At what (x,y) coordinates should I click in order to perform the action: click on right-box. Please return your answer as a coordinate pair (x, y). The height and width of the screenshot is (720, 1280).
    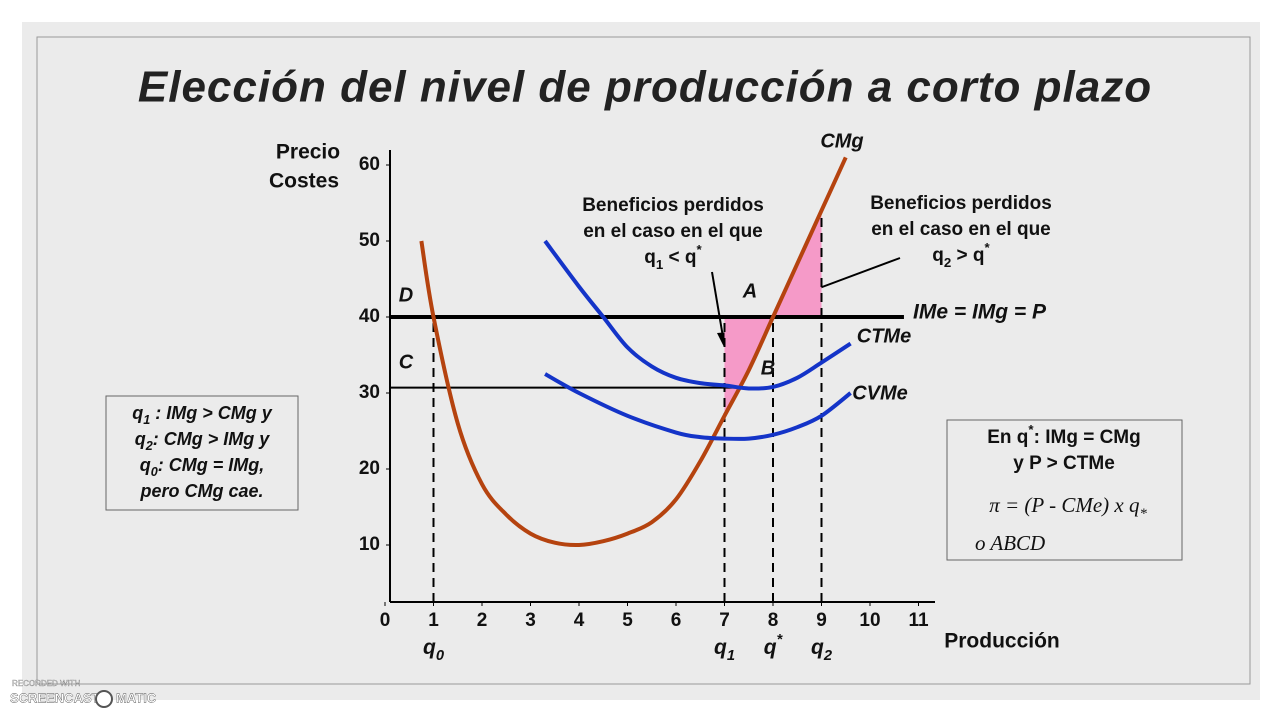
    Looking at the image, I should click on (1064, 490).